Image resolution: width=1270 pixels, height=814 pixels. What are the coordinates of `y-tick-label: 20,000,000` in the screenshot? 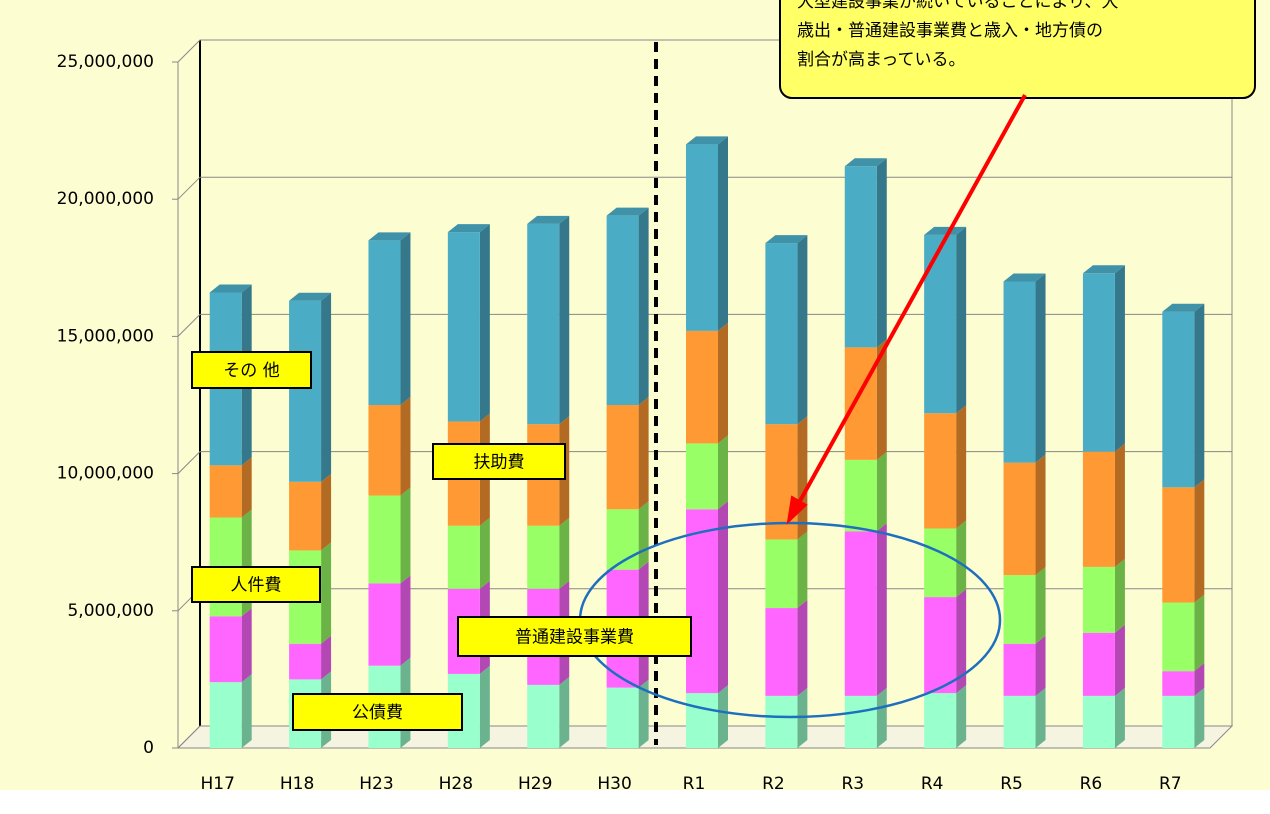 It's located at (105, 199).